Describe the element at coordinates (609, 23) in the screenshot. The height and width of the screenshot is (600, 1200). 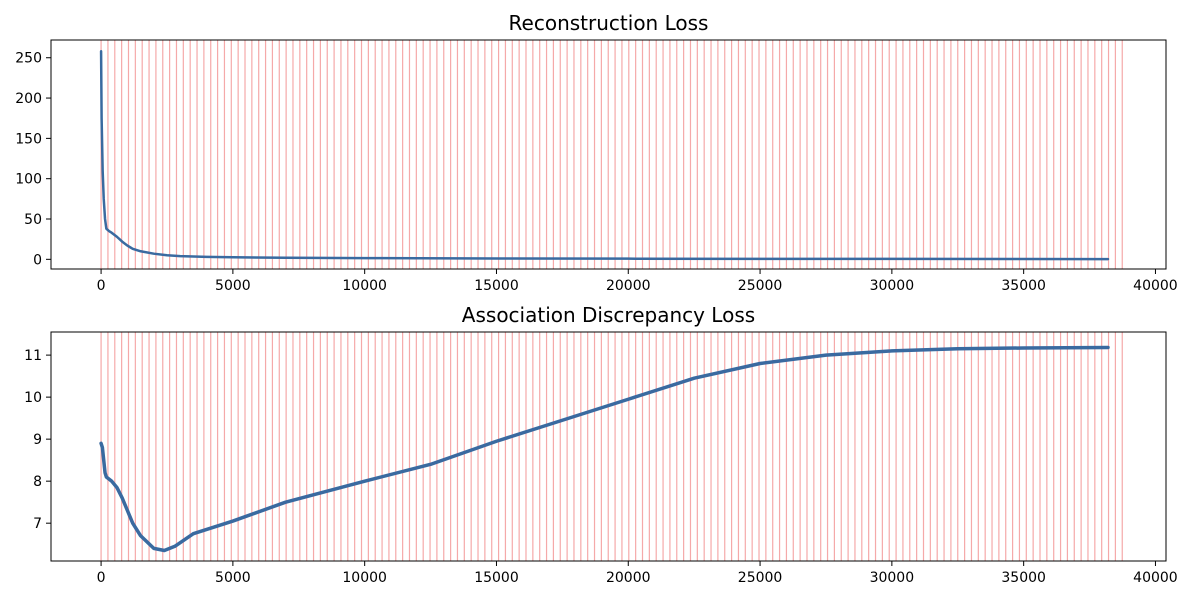
I see `chart-title: Reconstruction Loss` at that location.